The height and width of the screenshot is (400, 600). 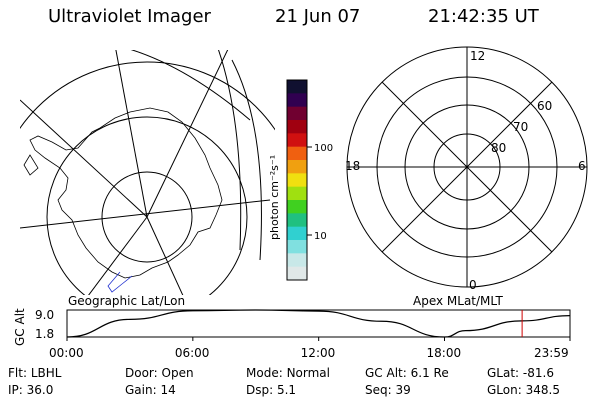 What do you see at coordinates (388, 390) in the screenshot?
I see `status-seq: Seq: 39` at bounding box center [388, 390].